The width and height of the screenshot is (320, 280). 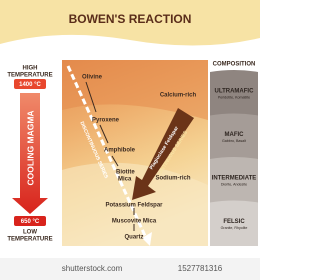 What do you see at coordinates (234, 65) in the screenshot?
I see `composition-header: COMPOSITION` at bounding box center [234, 65].